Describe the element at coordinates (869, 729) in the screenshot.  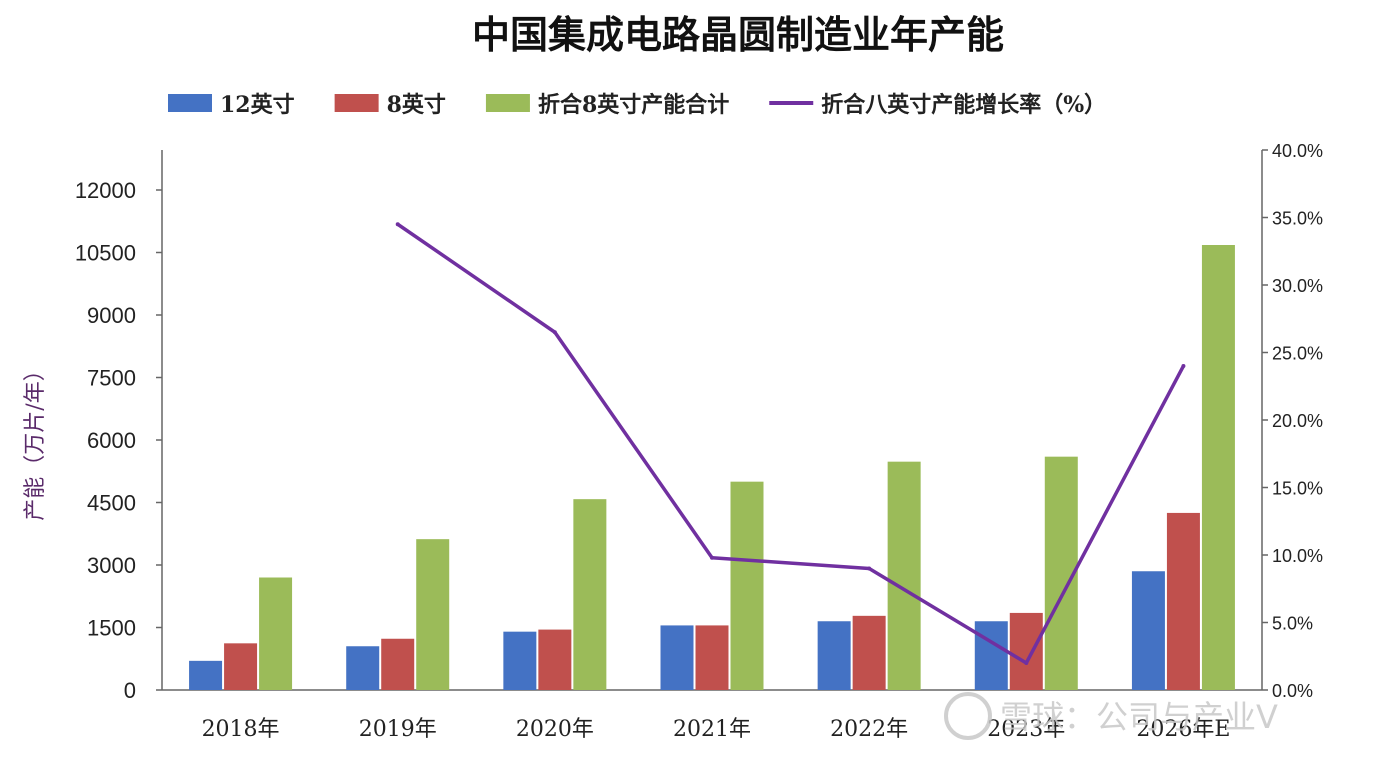
I see `x-tick-label: 2022年` at that location.